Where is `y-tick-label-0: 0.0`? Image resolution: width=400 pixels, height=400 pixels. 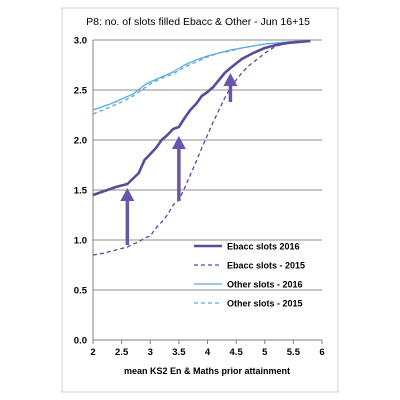
y-tick-label-0: 0.0 is located at coordinates (80, 341).